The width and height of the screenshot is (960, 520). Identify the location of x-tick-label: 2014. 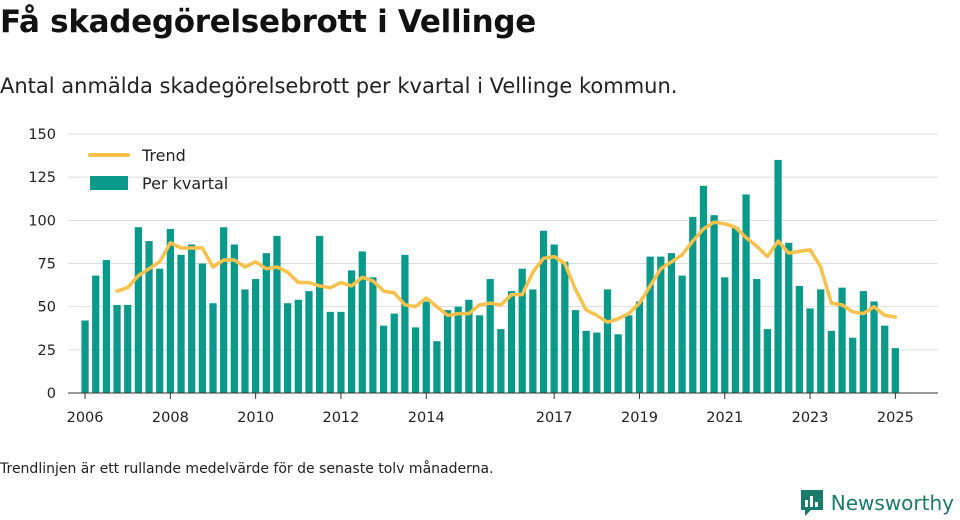
(426, 418).